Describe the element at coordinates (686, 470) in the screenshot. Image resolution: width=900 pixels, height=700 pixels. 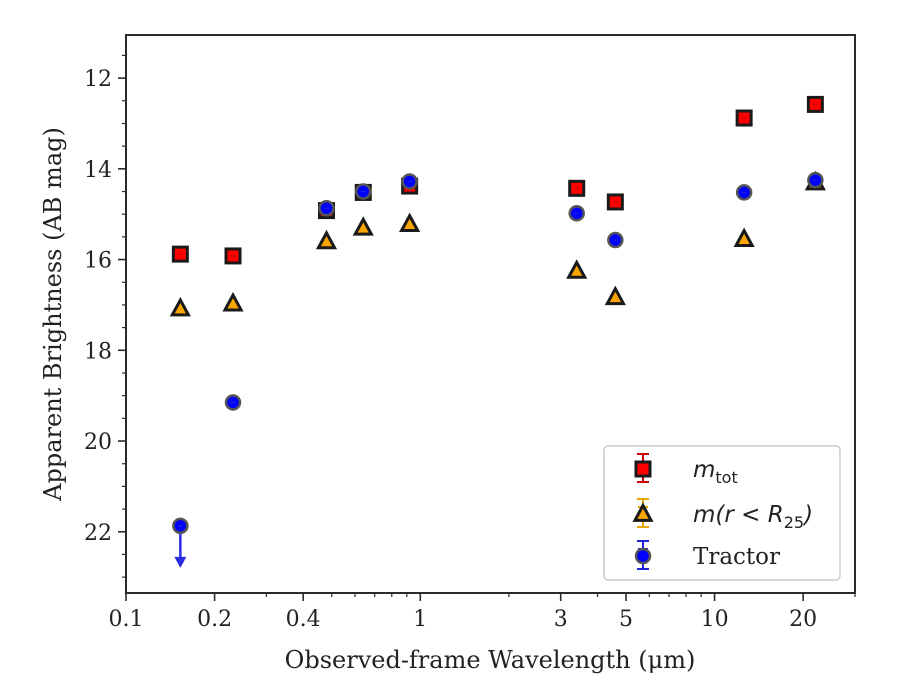
I see `legend-entry-mtot: mtot` at that location.